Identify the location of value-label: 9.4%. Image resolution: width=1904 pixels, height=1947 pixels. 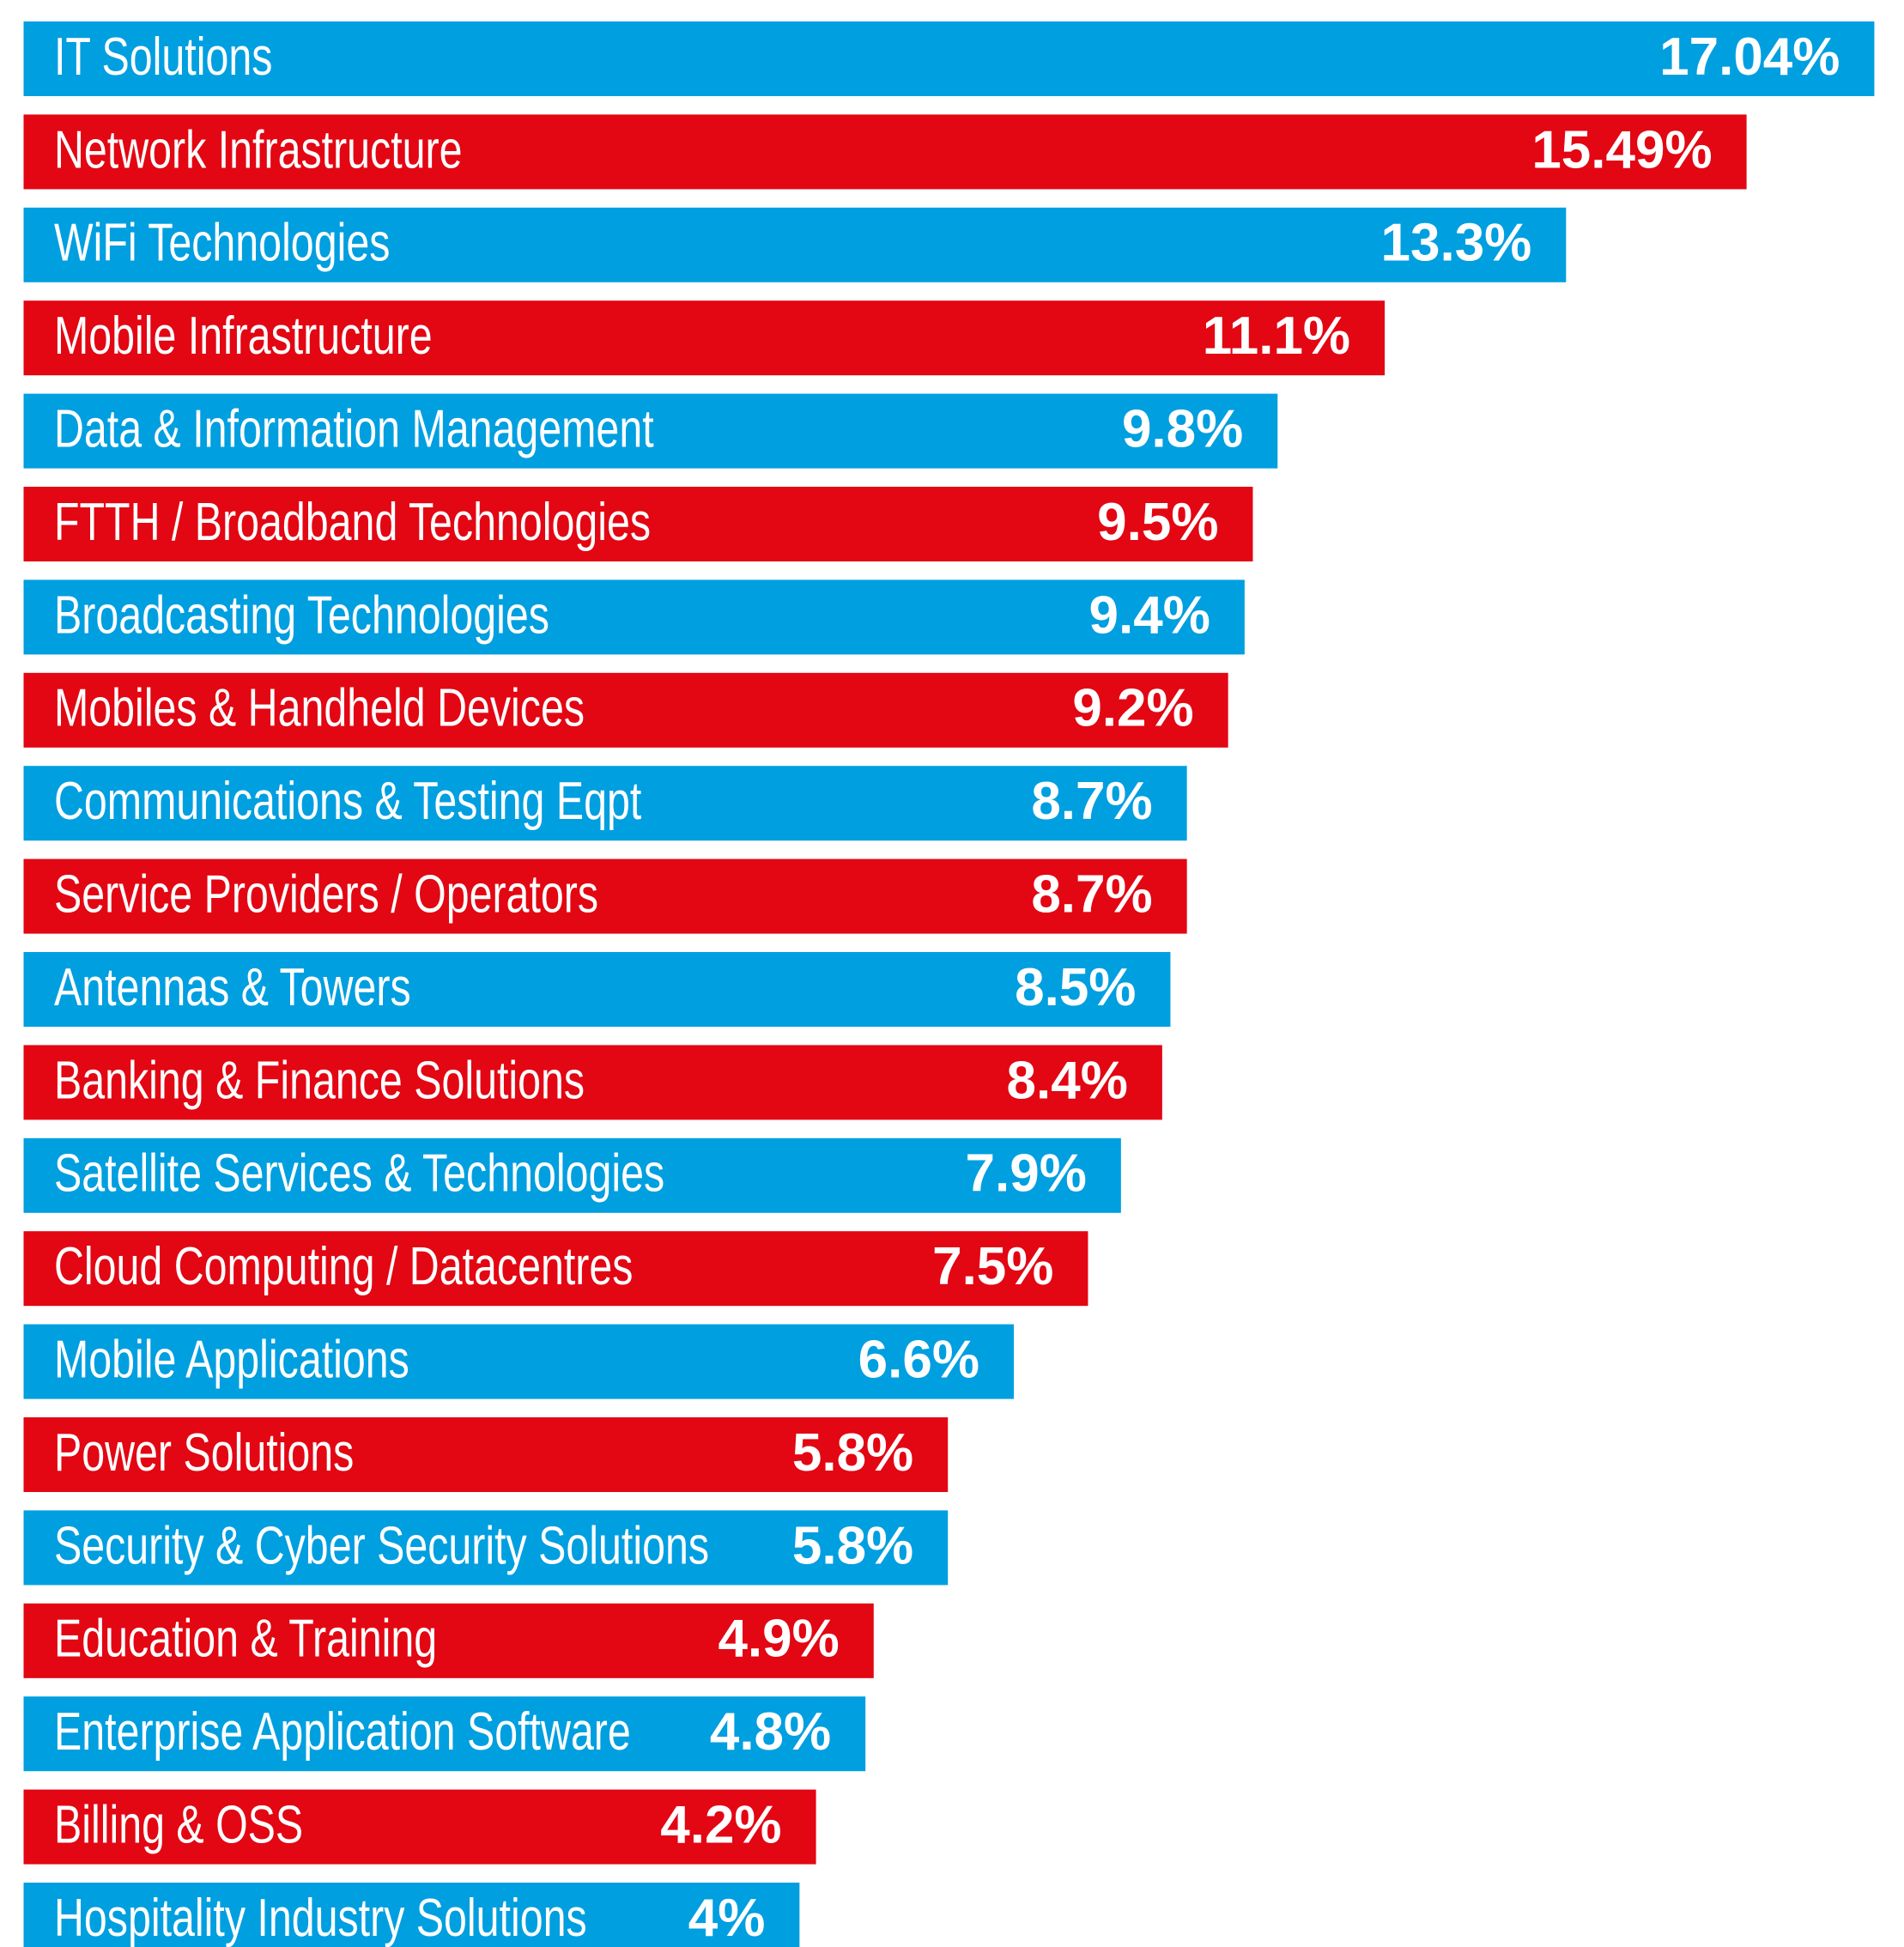
(1149, 615).